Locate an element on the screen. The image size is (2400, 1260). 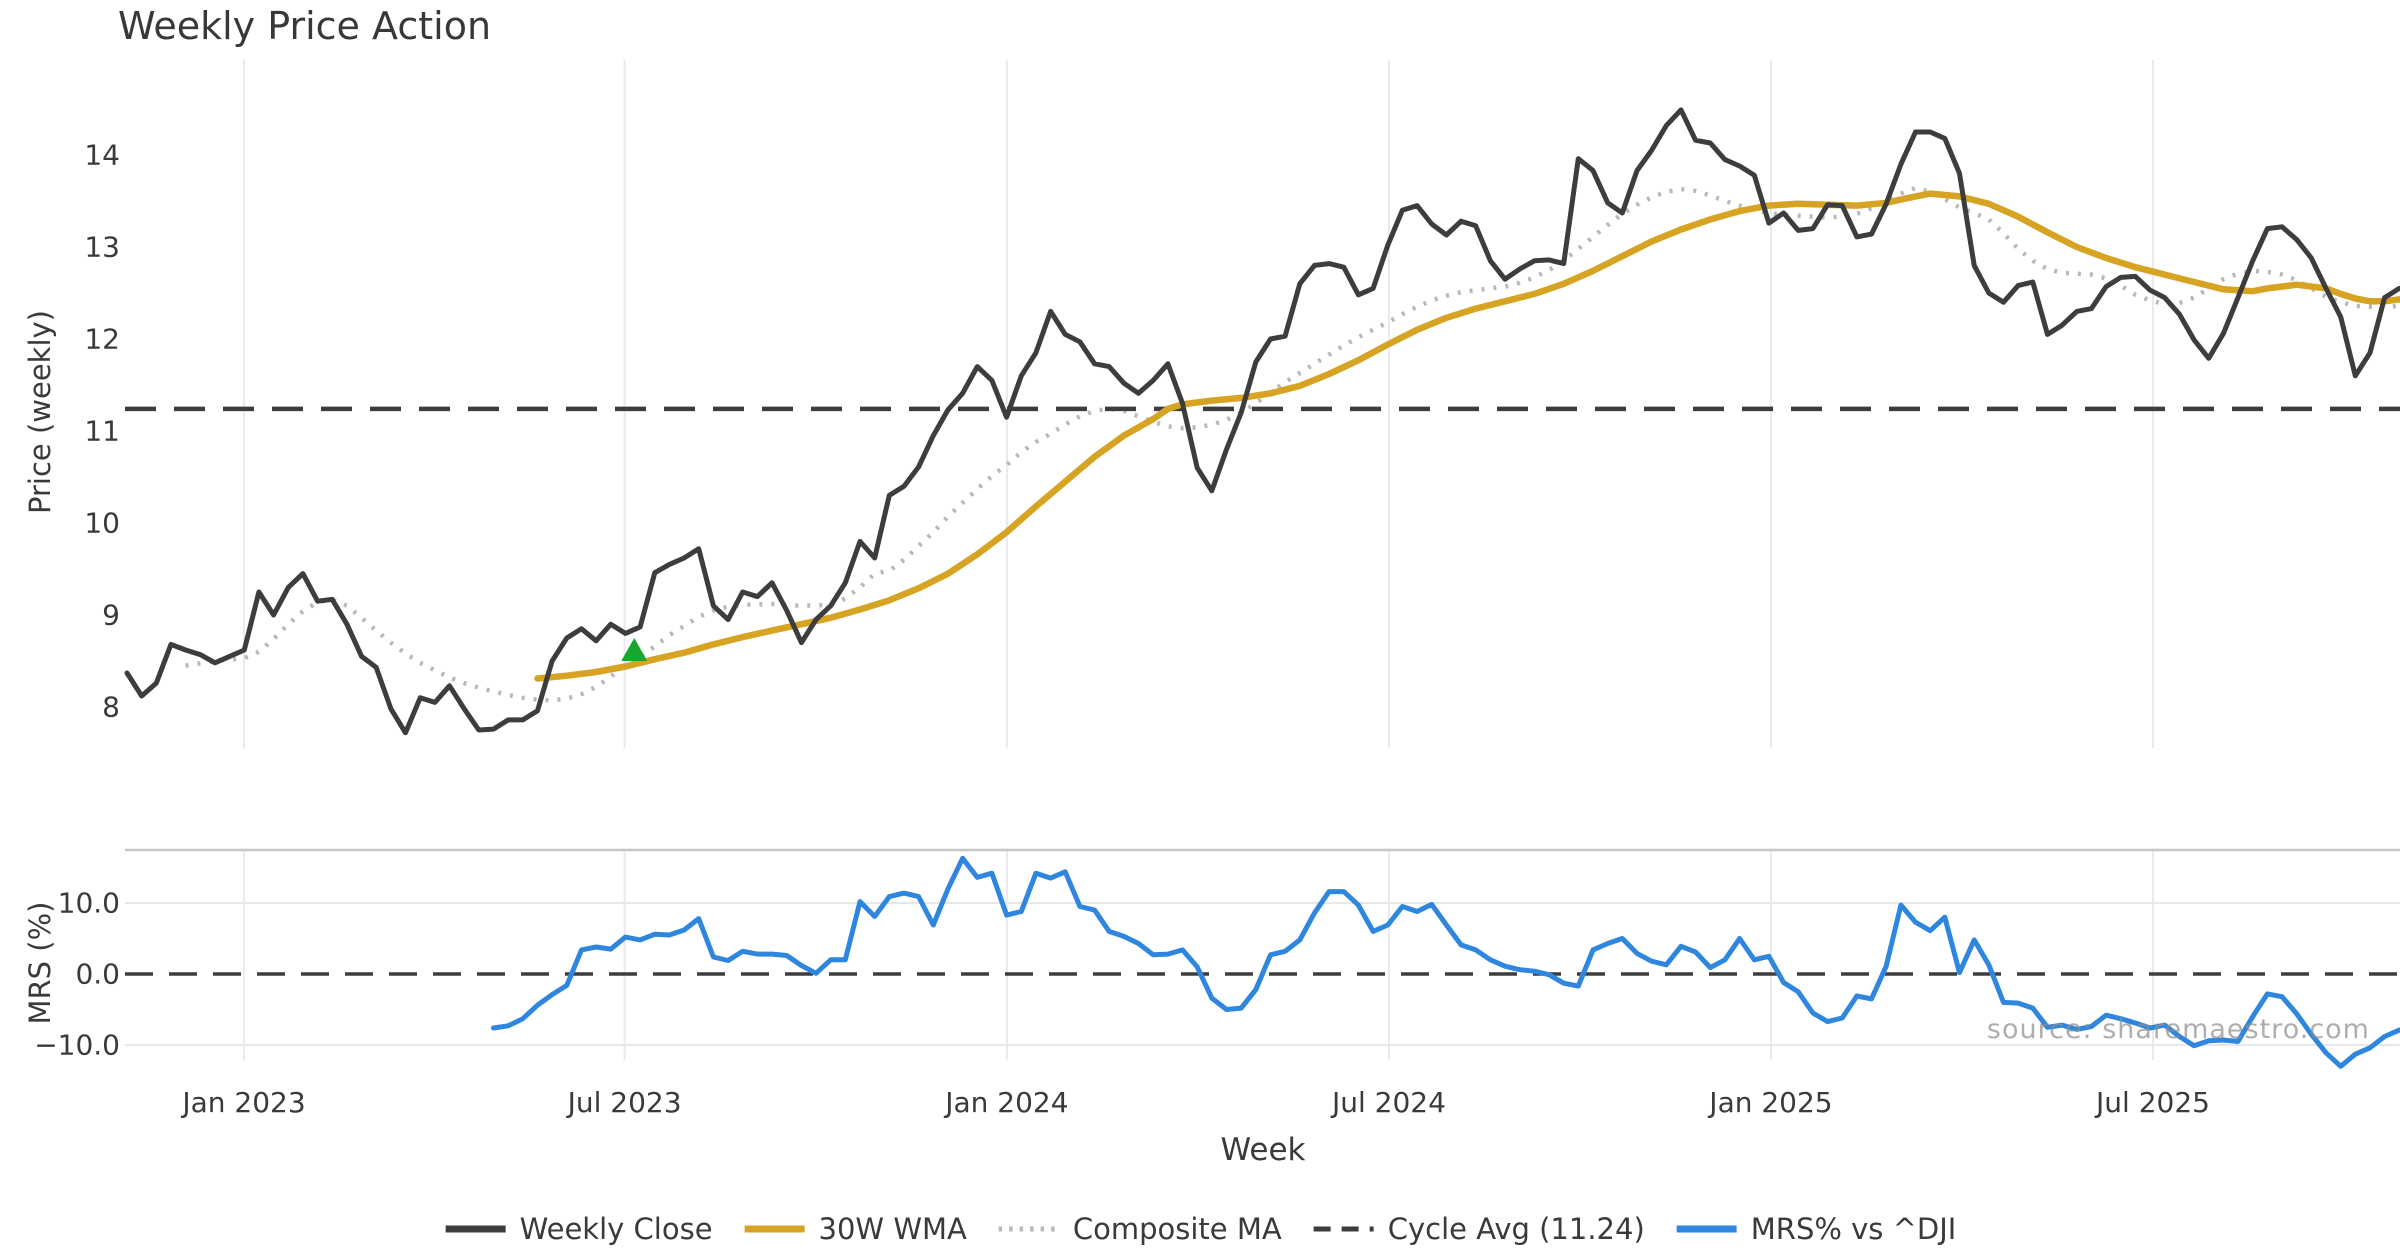
price-tick-label: 10 is located at coordinates (102, 523).